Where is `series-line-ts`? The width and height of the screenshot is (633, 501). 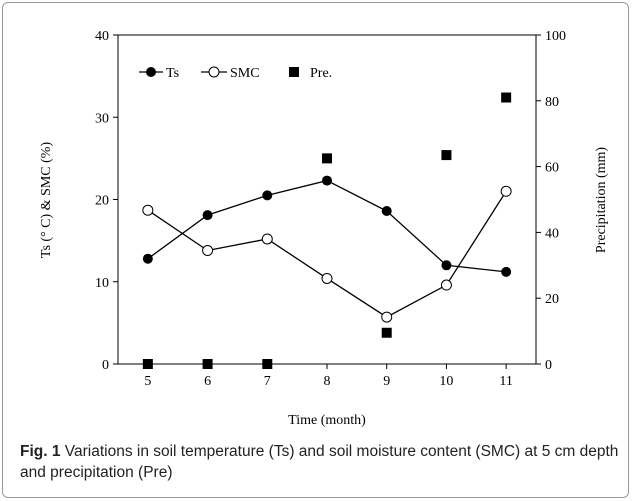
series-line-ts is located at coordinates (327, 226).